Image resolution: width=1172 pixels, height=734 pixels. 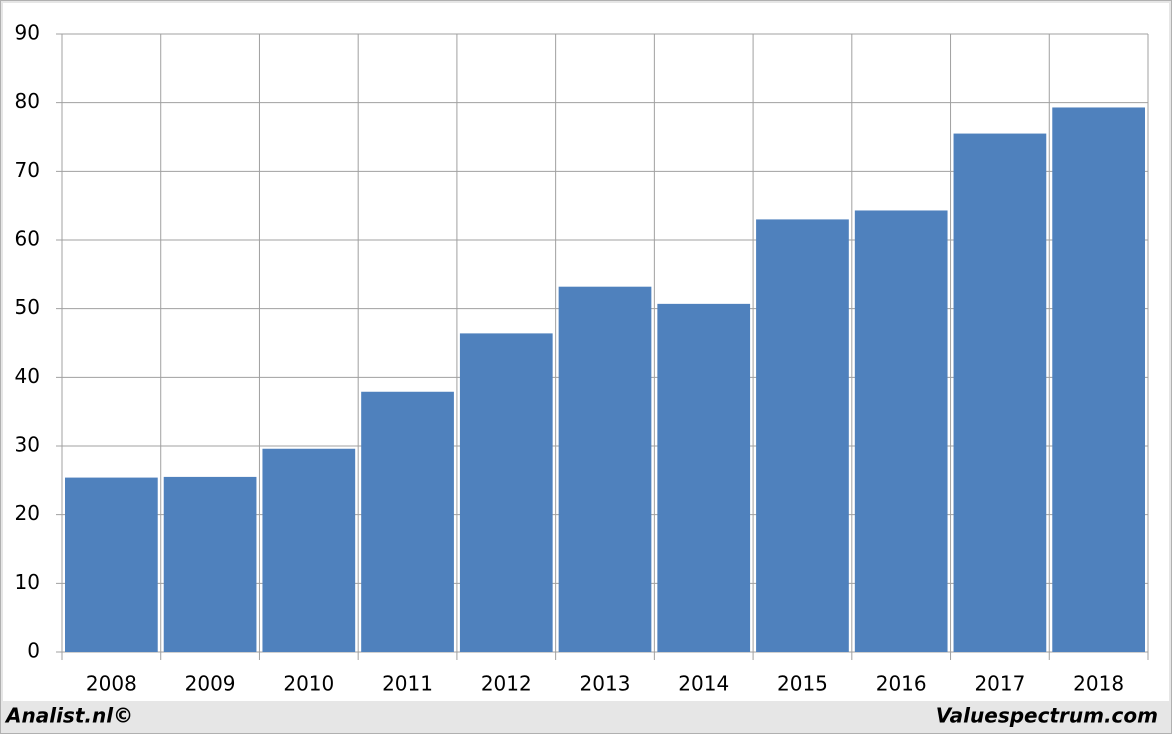 I want to click on x-tick-label: 2011, so click(x=407, y=684).